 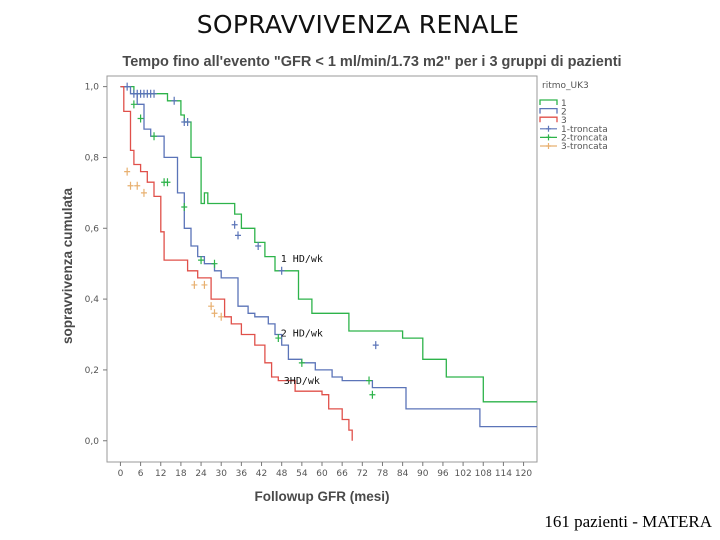 What do you see at coordinates (302, 474) in the screenshot?
I see `x-tick-label: 54` at bounding box center [302, 474].